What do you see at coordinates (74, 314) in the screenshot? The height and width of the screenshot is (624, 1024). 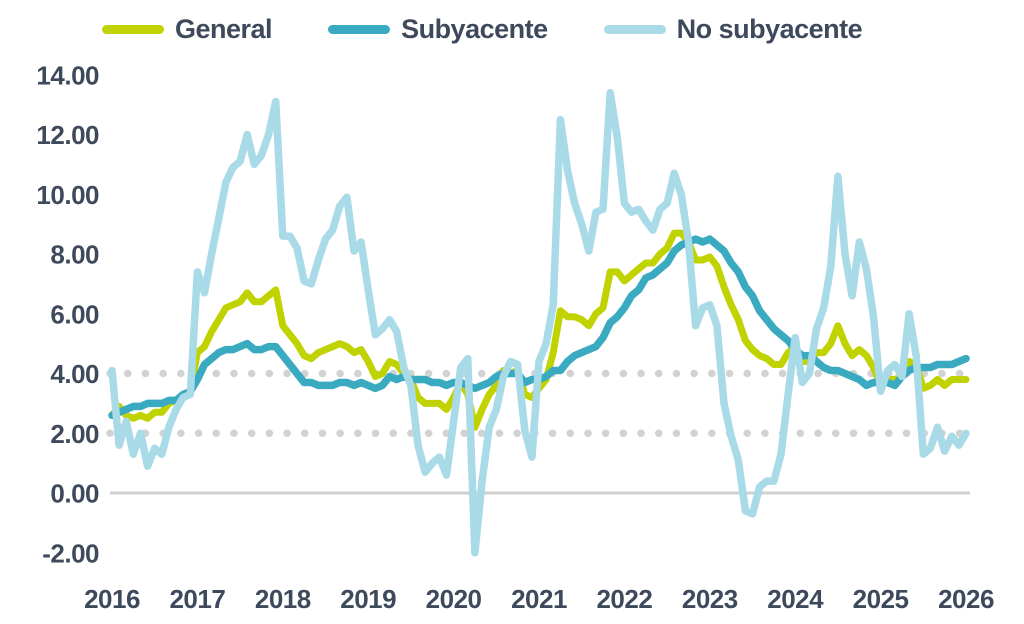 I see `y-tick-6.00: 6.00` at bounding box center [74, 314].